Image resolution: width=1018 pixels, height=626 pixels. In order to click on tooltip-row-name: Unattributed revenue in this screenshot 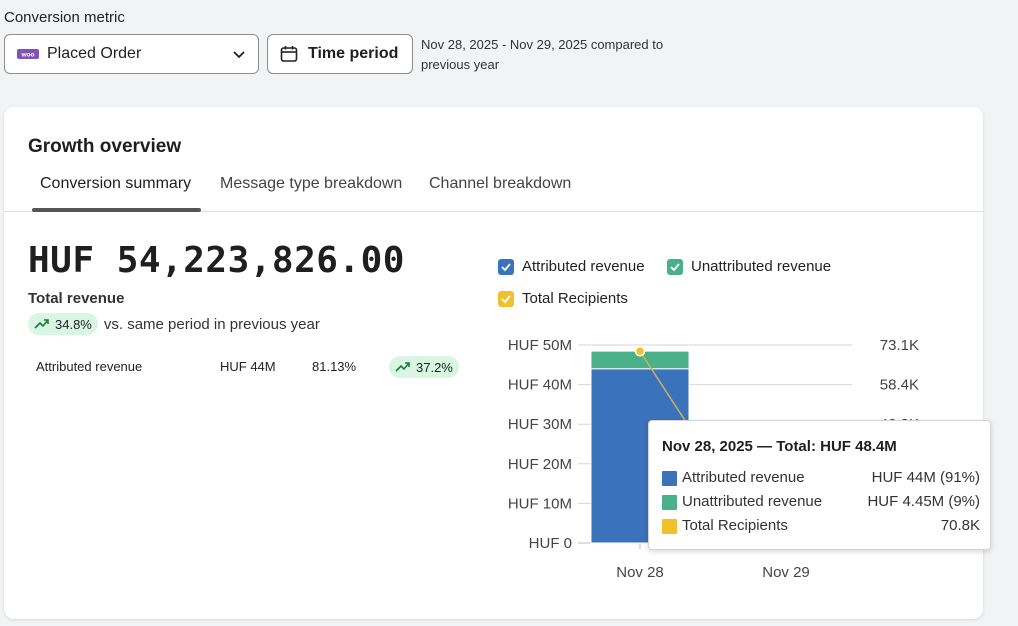, I will do `click(752, 501)`.